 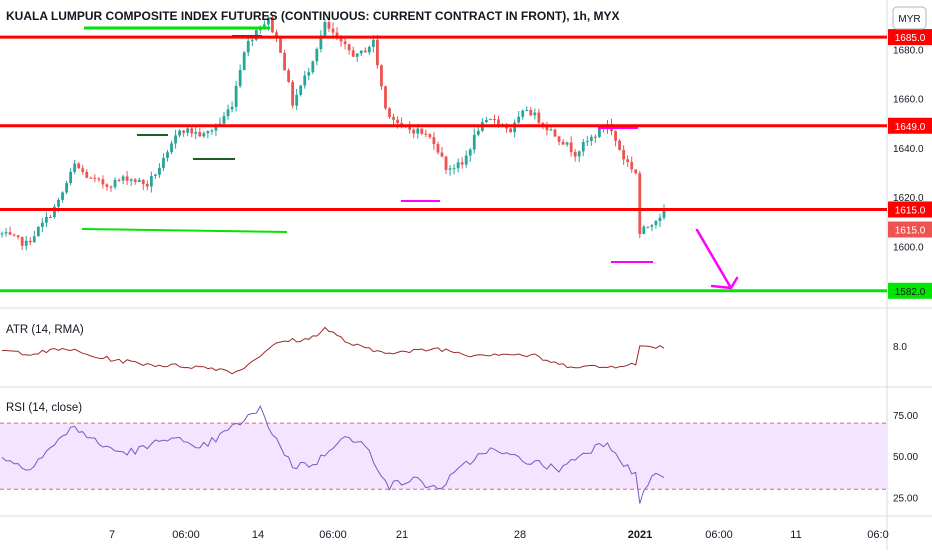 I want to click on currency-button: MYR, so click(x=909, y=18).